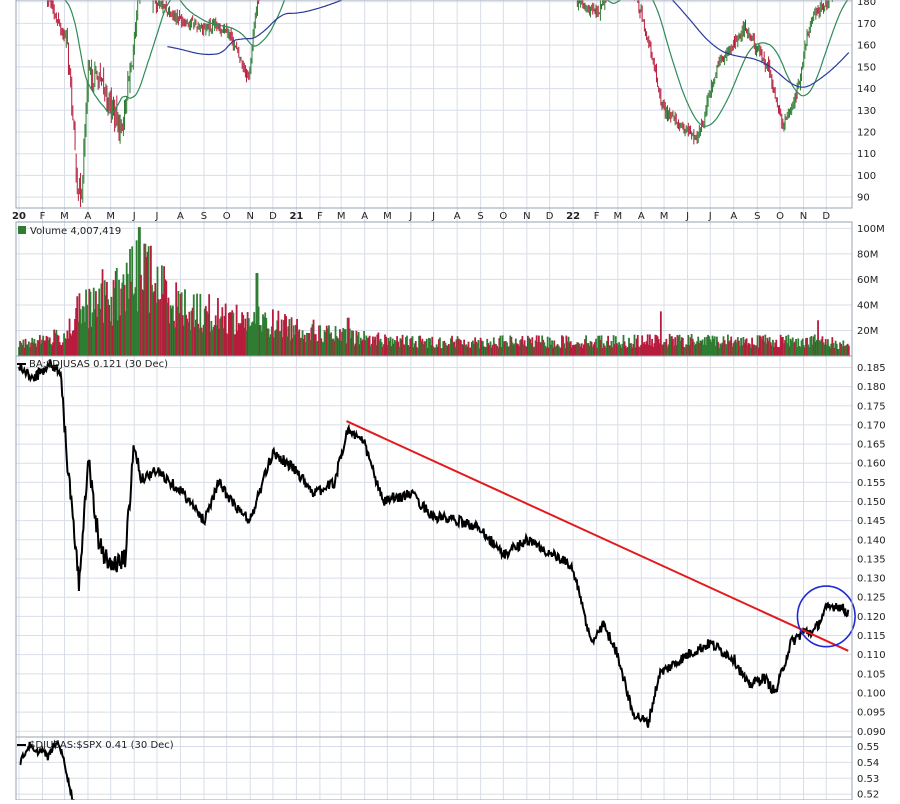  What do you see at coordinates (341, 216) in the screenshot?
I see `x-tick-label: M` at bounding box center [341, 216].